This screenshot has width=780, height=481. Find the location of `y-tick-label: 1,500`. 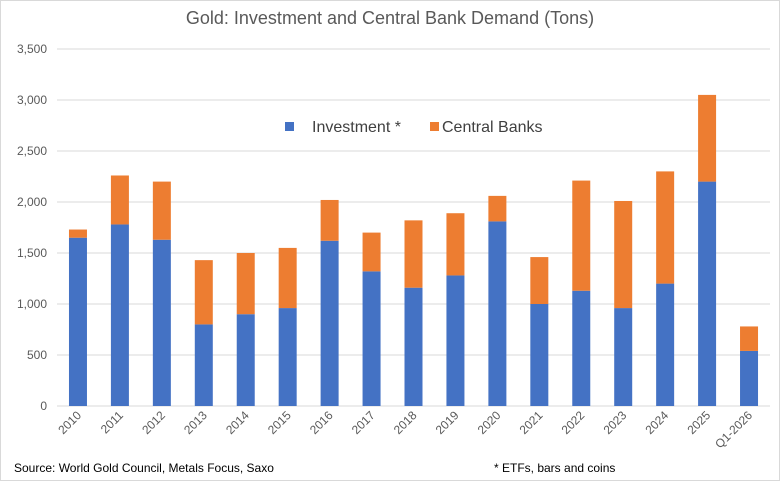

y-tick-label: 1,500 is located at coordinates (32, 253).